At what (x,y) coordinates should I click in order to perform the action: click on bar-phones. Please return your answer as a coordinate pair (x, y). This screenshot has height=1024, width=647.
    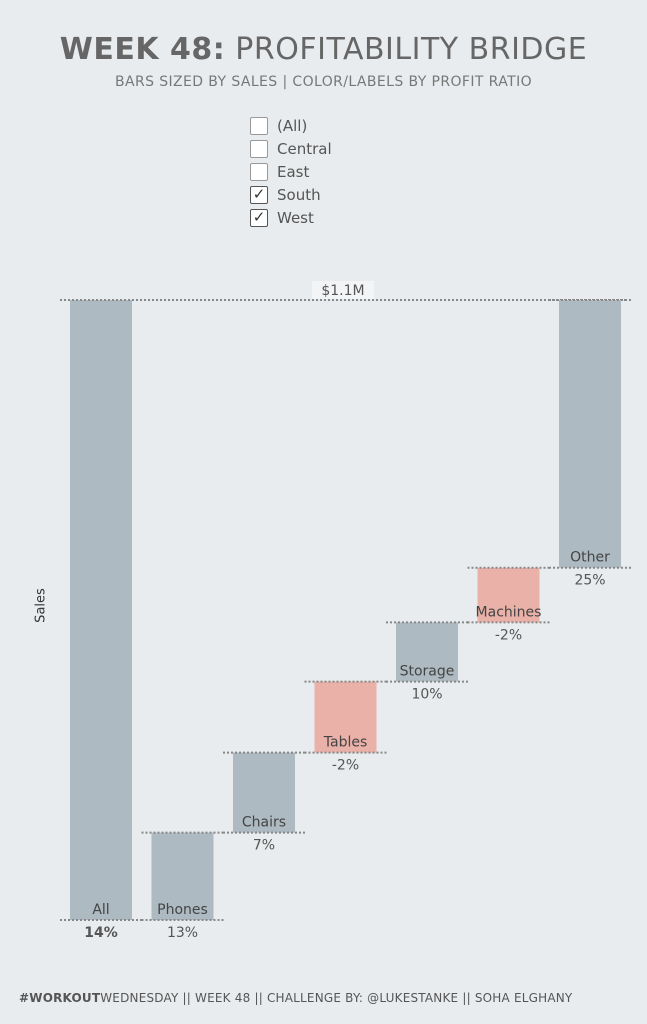
    Looking at the image, I should click on (182, 876).